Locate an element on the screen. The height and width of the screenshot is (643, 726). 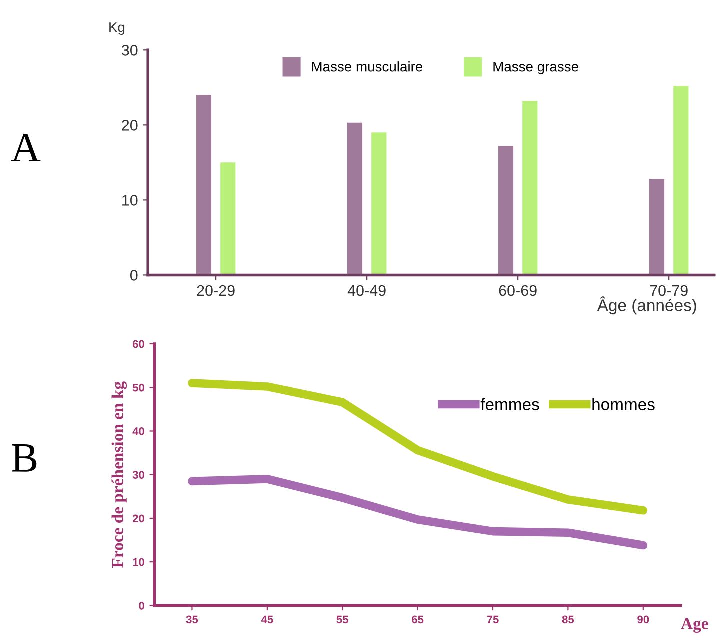
x-tick-label: 35 is located at coordinates (192, 620).